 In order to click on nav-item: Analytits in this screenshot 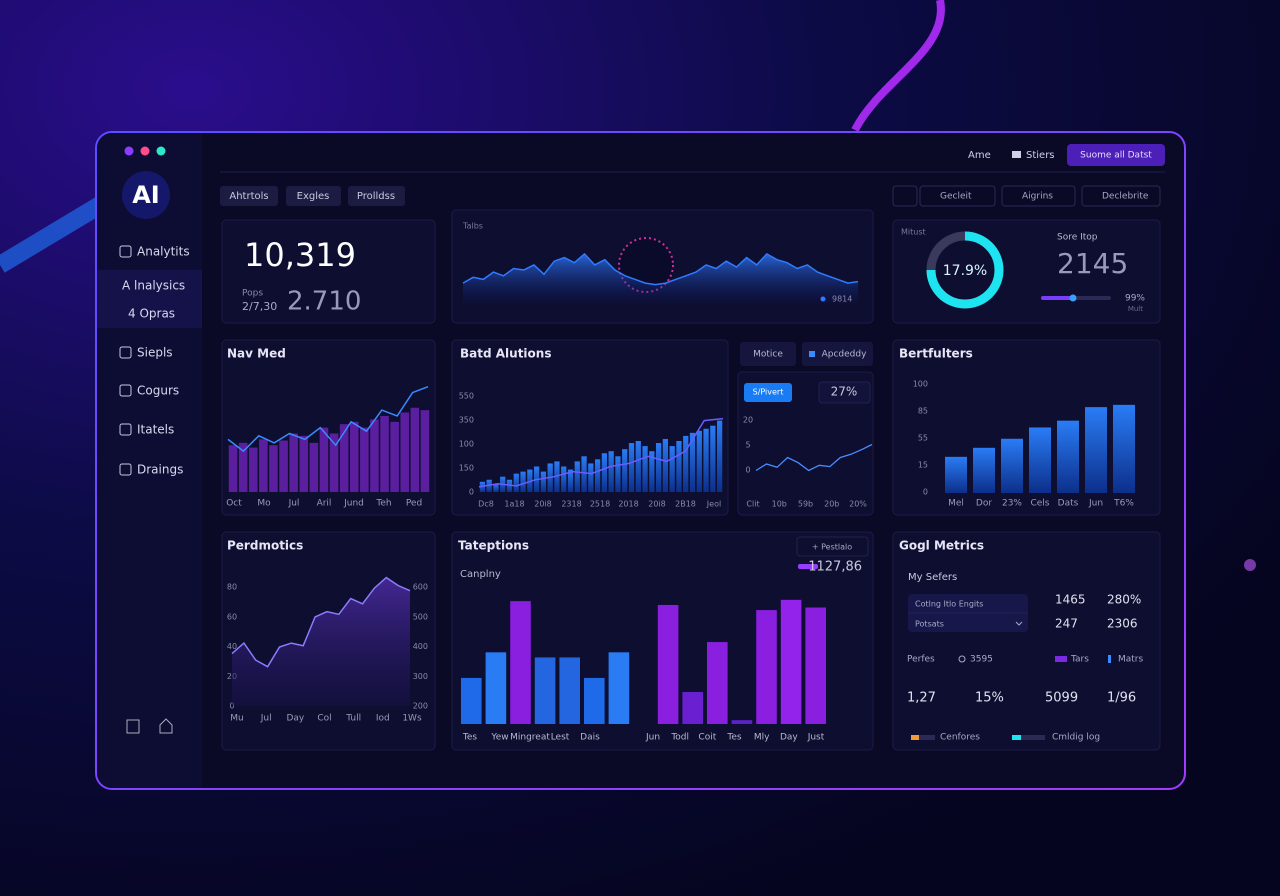, I will do `click(163, 252)`.